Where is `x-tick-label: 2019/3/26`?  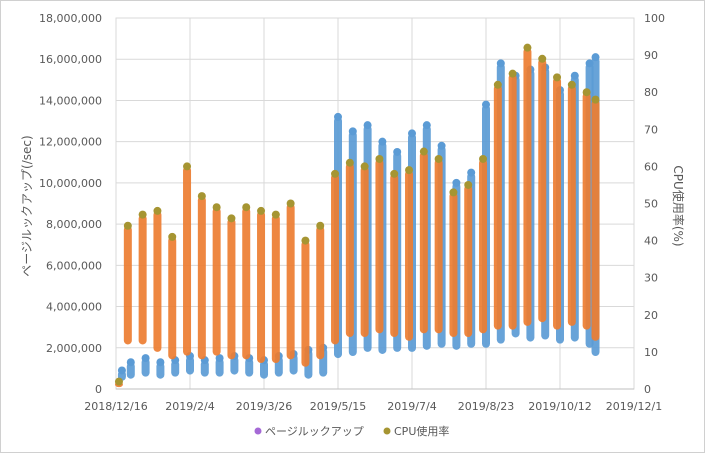 x-tick-label: 2019/3/26 is located at coordinates (264, 406).